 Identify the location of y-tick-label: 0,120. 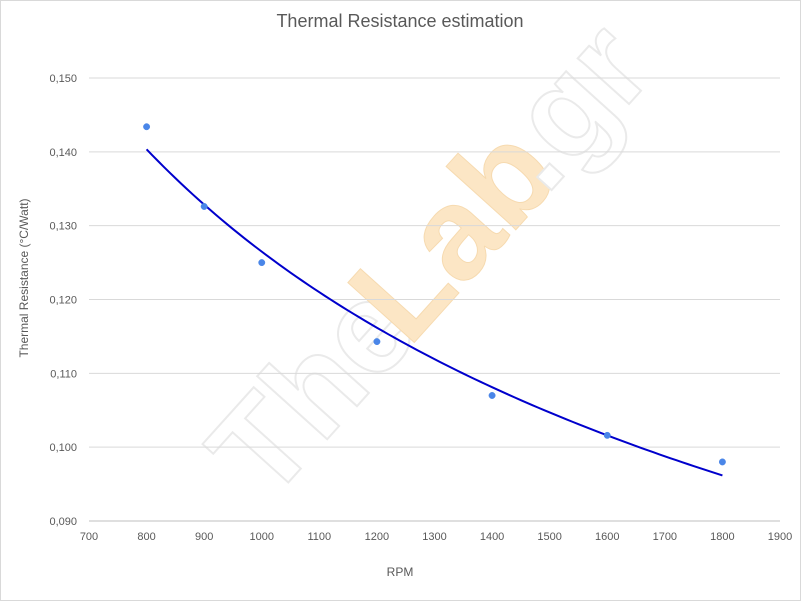
(63, 301).